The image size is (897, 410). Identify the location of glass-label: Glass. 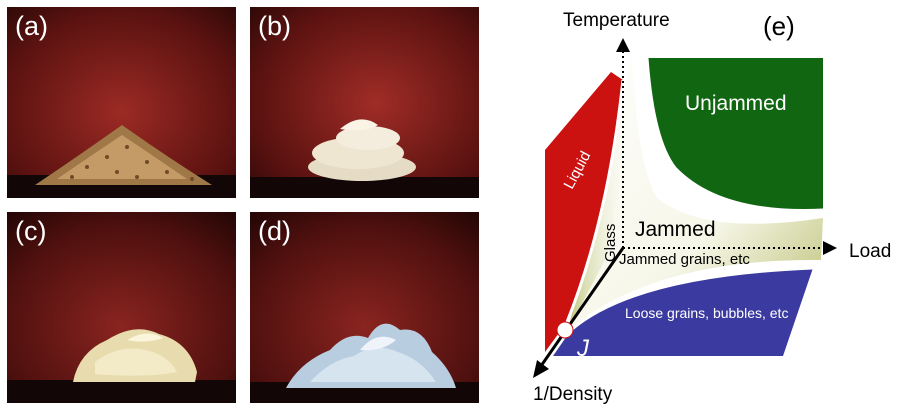
(610, 243).